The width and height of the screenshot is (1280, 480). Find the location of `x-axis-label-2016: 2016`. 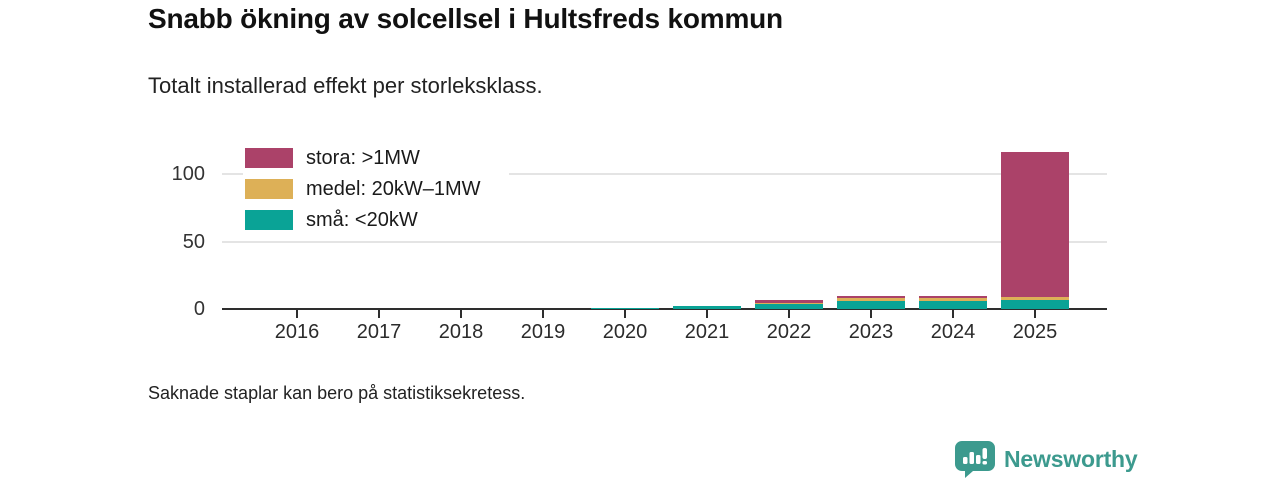

x-axis-label-2016: 2016 is located at coordinates (297, 332).